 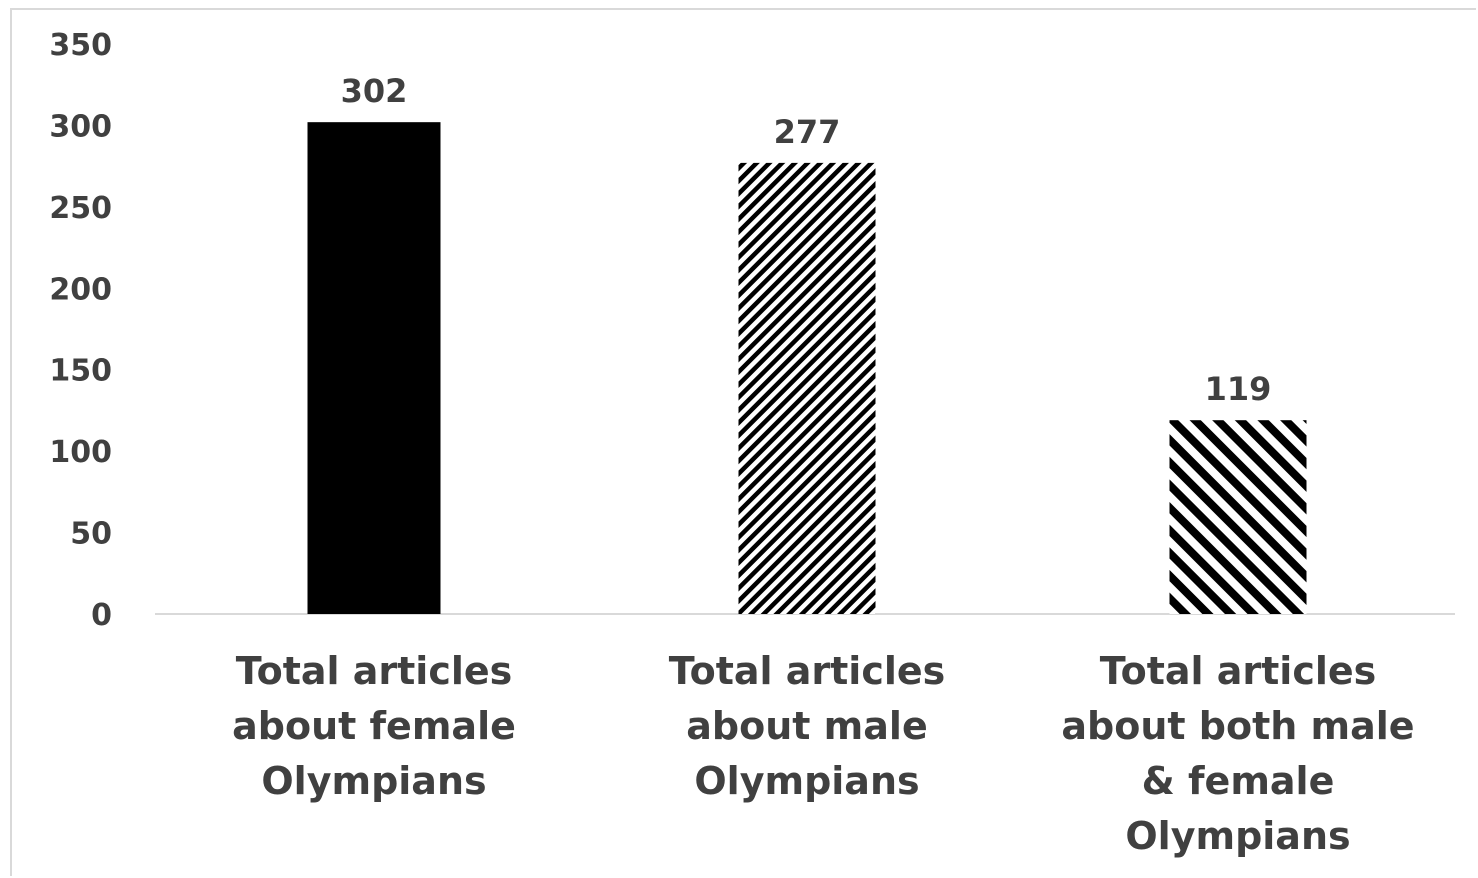 What do you see at coordinates (80, 330) in the screenshot?
I see `y-axis-ticks: 0 50 100 150 200 250 300 350` at bounding box center [80, 330].